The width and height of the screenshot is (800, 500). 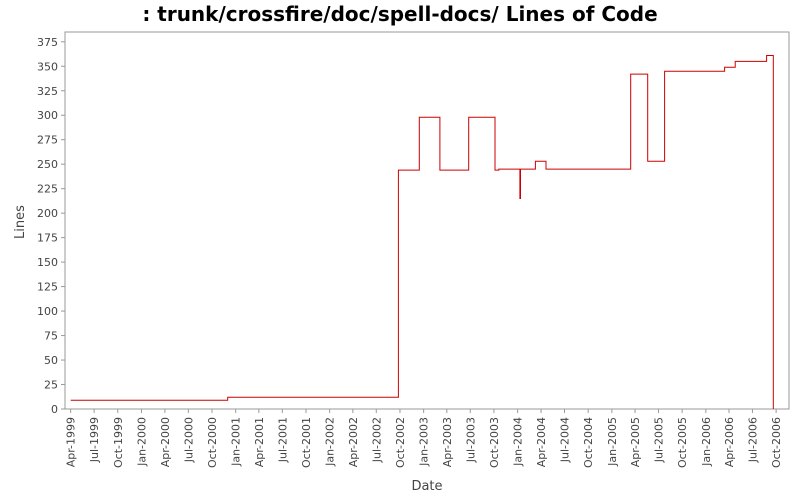 What do you see at coordinates (118, 442) in the screenshot?
I see `x-tick-label: Oct-1999` at bounding box center [118, 442].